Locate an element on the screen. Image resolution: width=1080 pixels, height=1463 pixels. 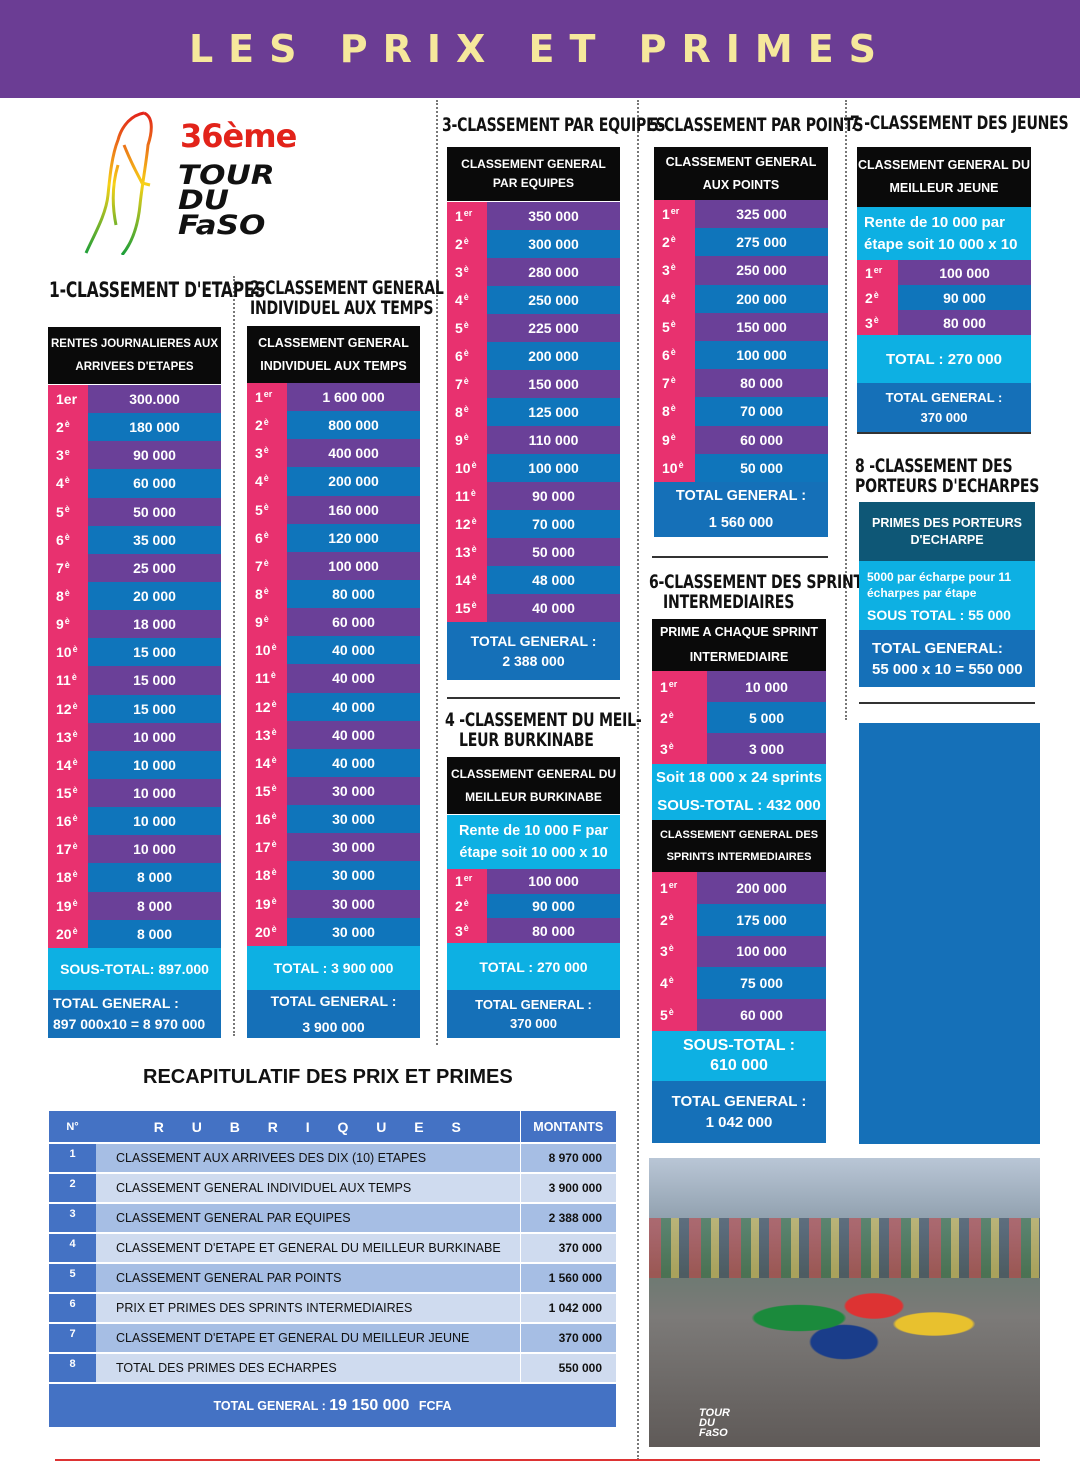
s2-total: TOTAL GENERAL : 3 900 000 is located at coordinates (333, 1014).